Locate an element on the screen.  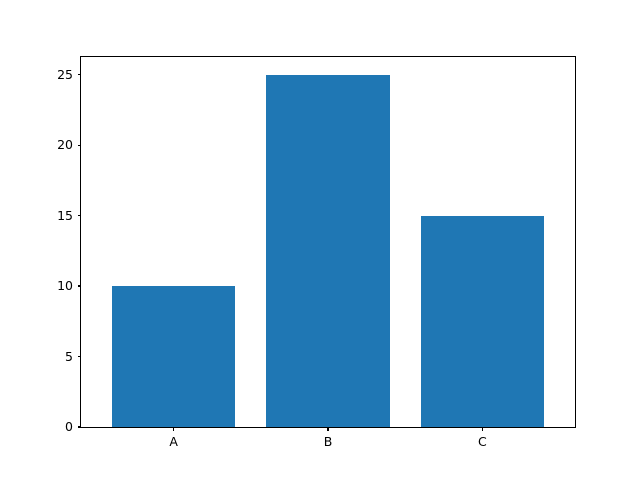
bar-c is located at coordinates (482, 321).